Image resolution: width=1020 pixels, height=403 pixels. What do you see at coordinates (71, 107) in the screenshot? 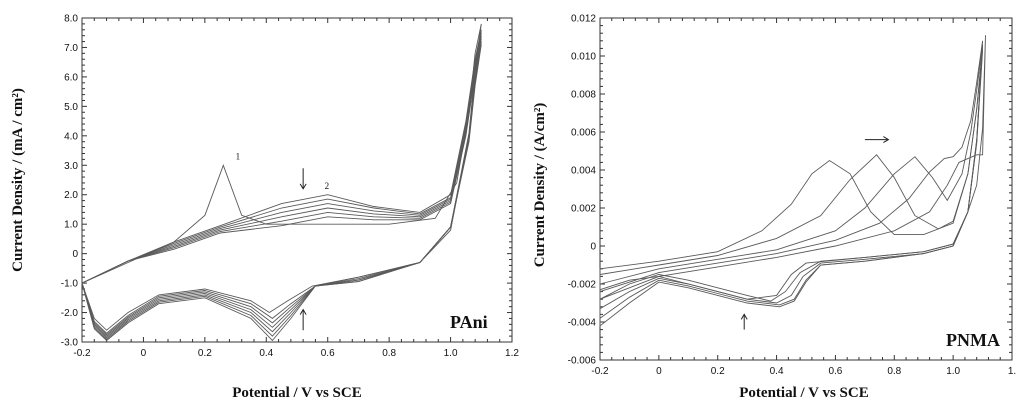
I see `y-tick-label: 5.0` at bounding box center [71, 107].